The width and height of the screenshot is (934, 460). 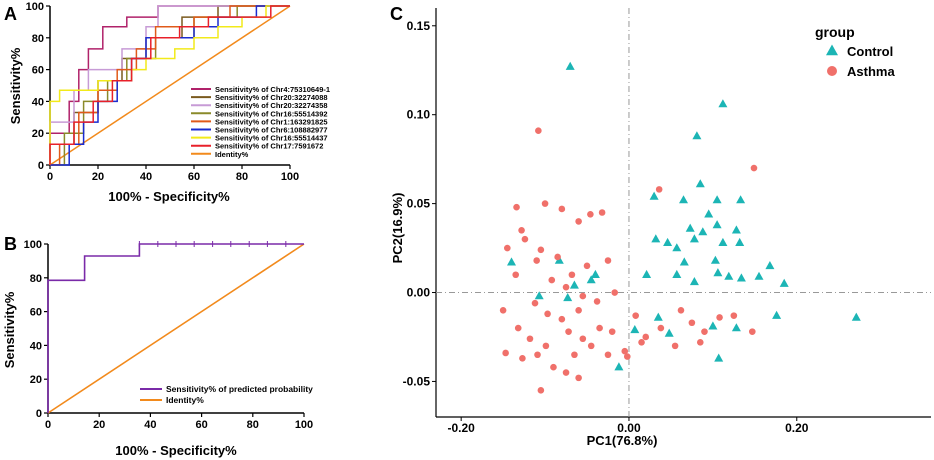 I want to click on ylabel-c: PC2(16.9%), so click(x=397, y=228).